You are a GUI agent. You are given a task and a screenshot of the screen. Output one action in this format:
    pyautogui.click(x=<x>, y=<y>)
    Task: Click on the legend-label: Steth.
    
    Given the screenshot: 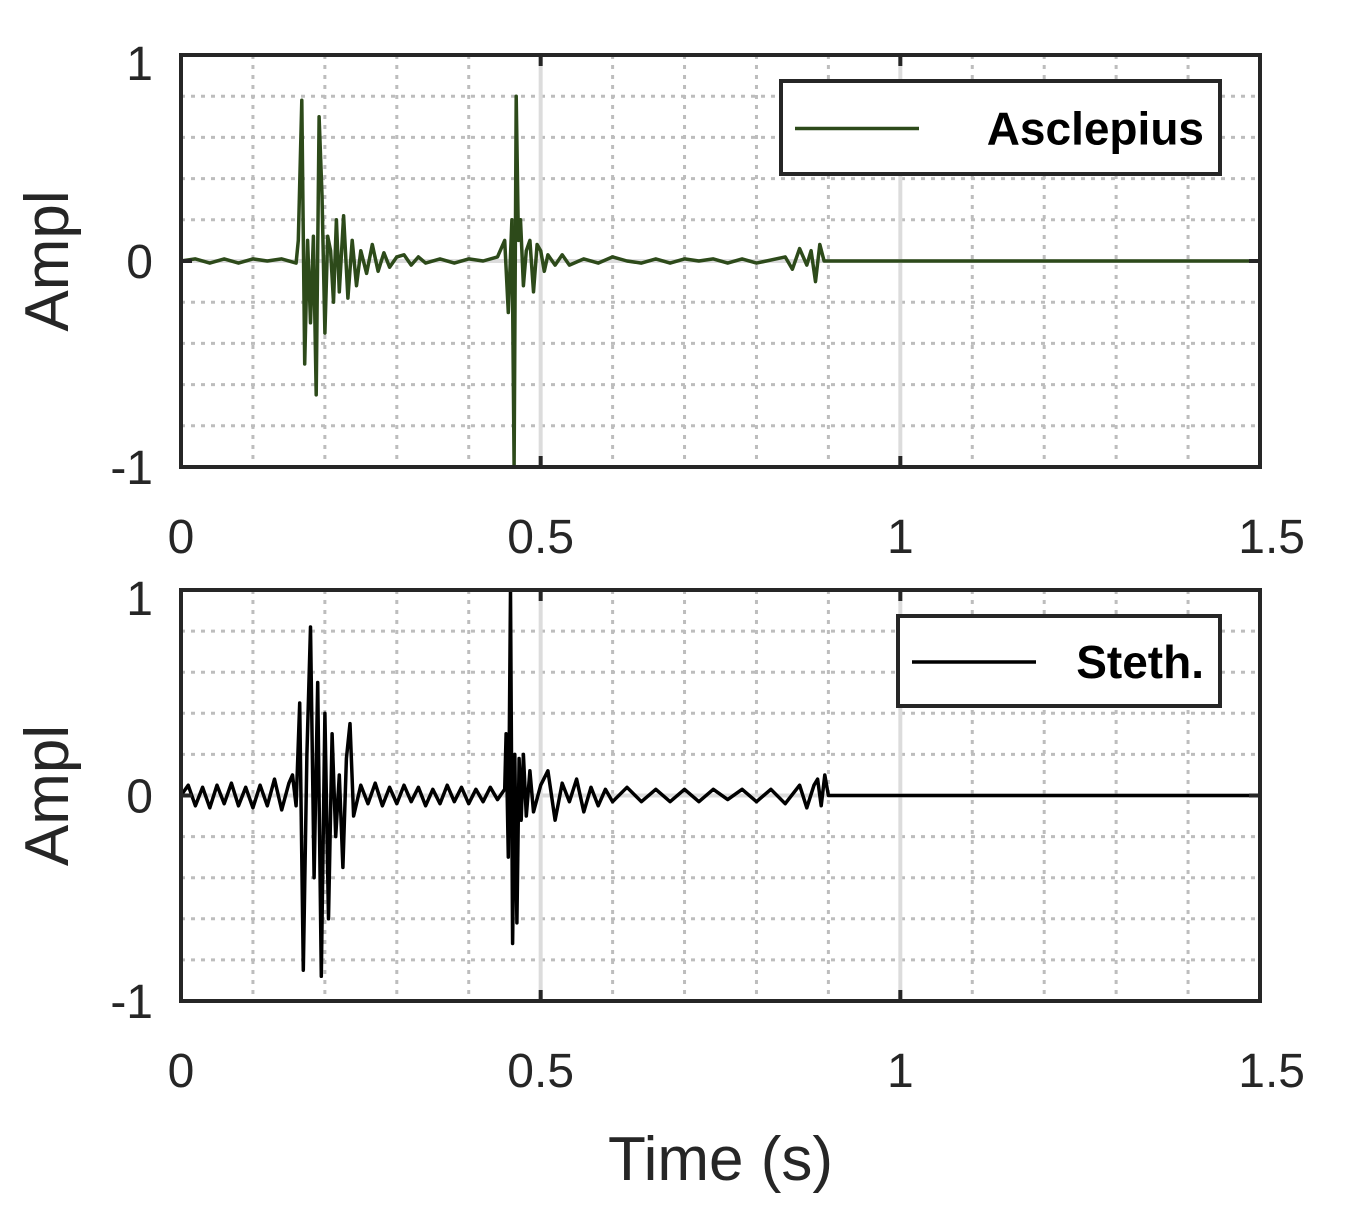 What is the action you would take?
    pyautogui.click(x=1140, y=662)
    